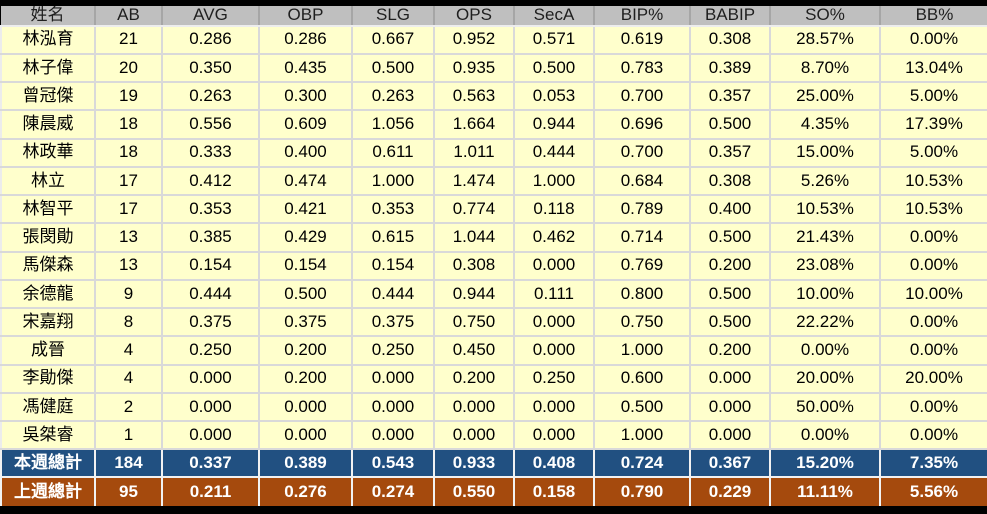 The image size is (987, 514). Describe the element at coordinates (825, 39) in the screenshot. I see `stat-cell: 28.57%` at that location.